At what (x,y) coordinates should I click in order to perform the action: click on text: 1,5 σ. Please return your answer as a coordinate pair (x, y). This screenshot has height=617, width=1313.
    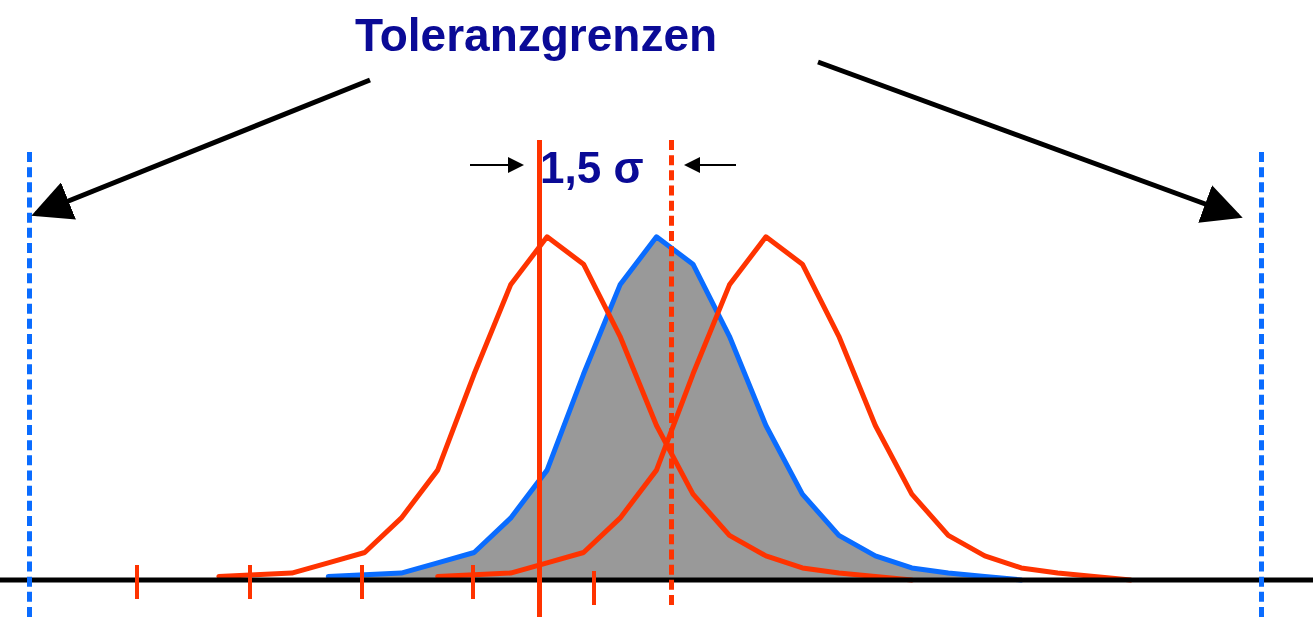
    Looking at the image, I should click on (592, 167).